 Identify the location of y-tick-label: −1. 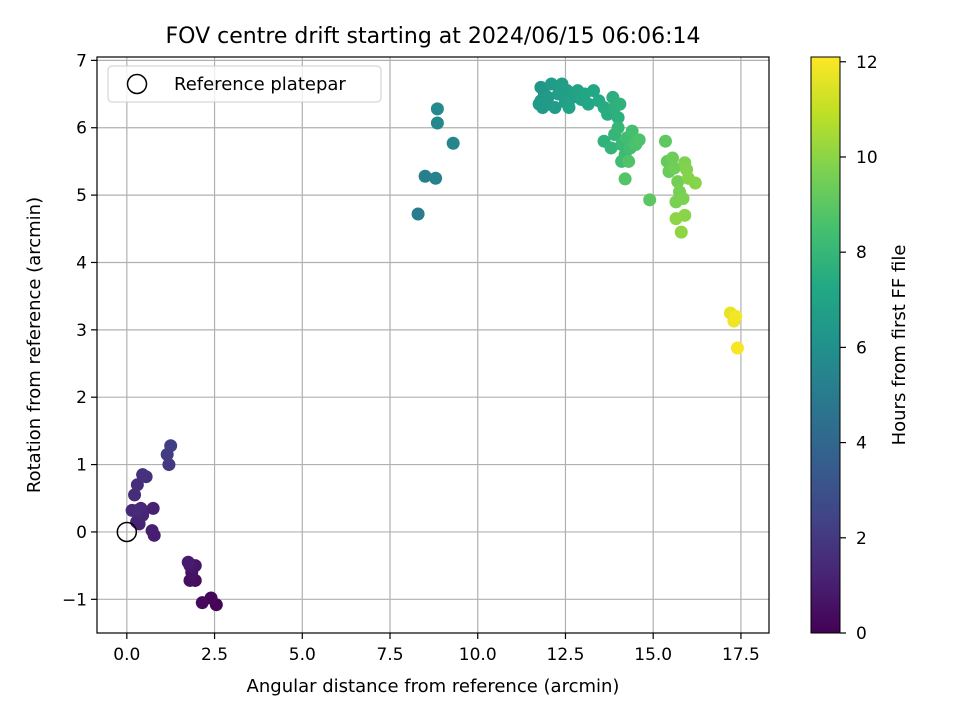
(74, 600).